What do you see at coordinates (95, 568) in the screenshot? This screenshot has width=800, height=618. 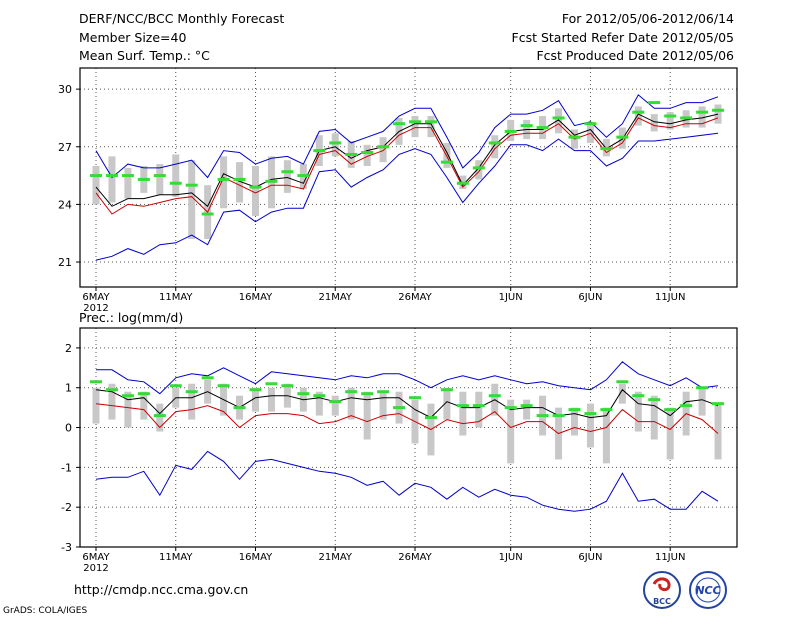 I see `precipitation-xtick-year: 2012` at bounding box center [95, 568].